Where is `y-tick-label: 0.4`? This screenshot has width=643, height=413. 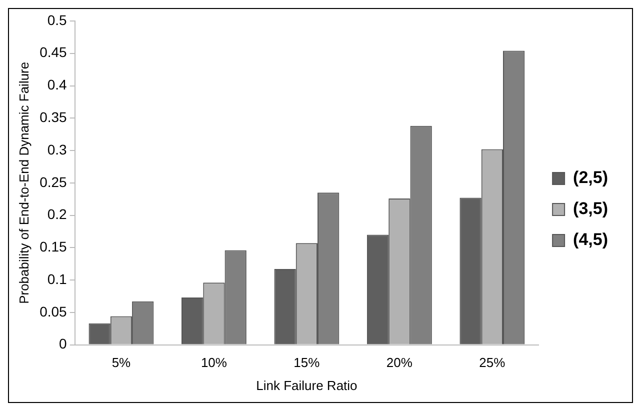 y-tick-label: 0.4 is located at coordinates (57, 84).